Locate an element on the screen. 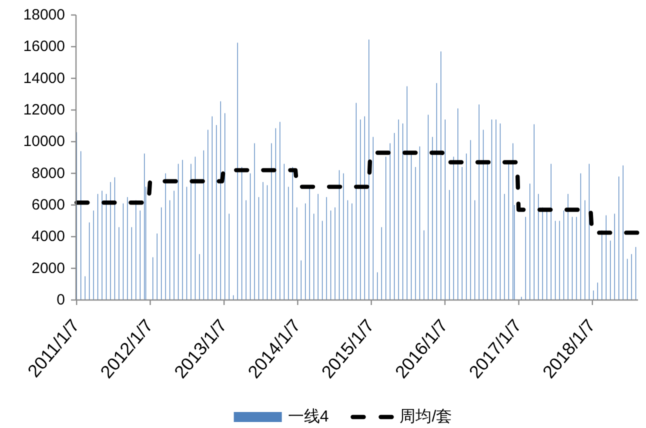 The image size is (646, 428). y-tick-label: 0 is located at coordinates (60, 300).